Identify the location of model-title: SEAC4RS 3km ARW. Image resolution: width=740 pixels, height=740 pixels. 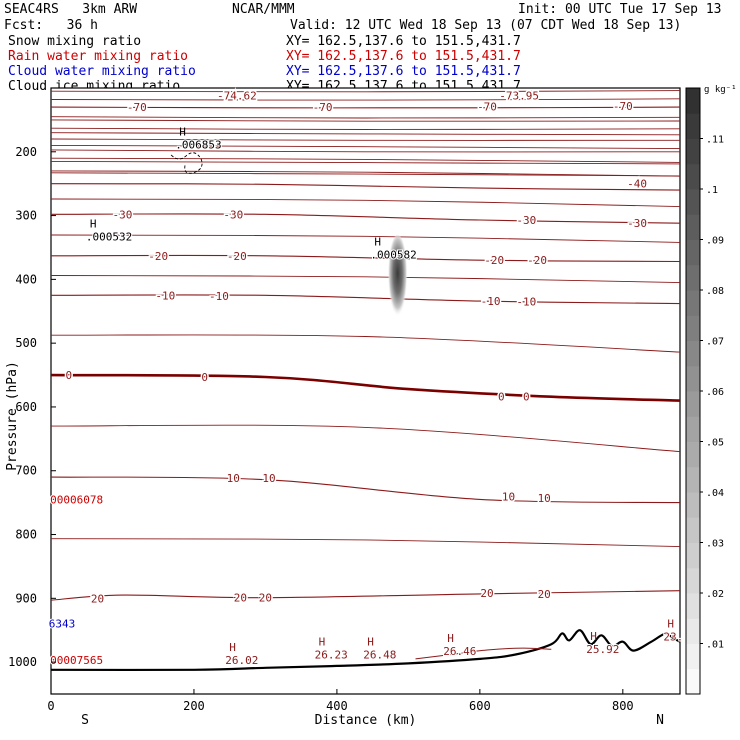
(71, 9).